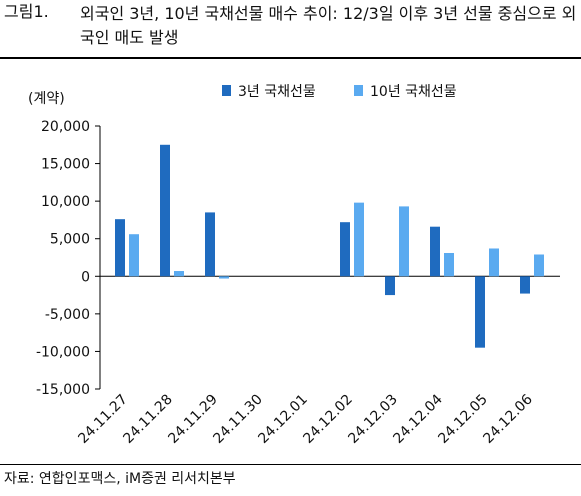 This screenshot has width=581, height=496. What do you see at coordinates (26, 11) in the screenshot?
I see `figure-label: 그림1.` at bounding box center [26, 11].